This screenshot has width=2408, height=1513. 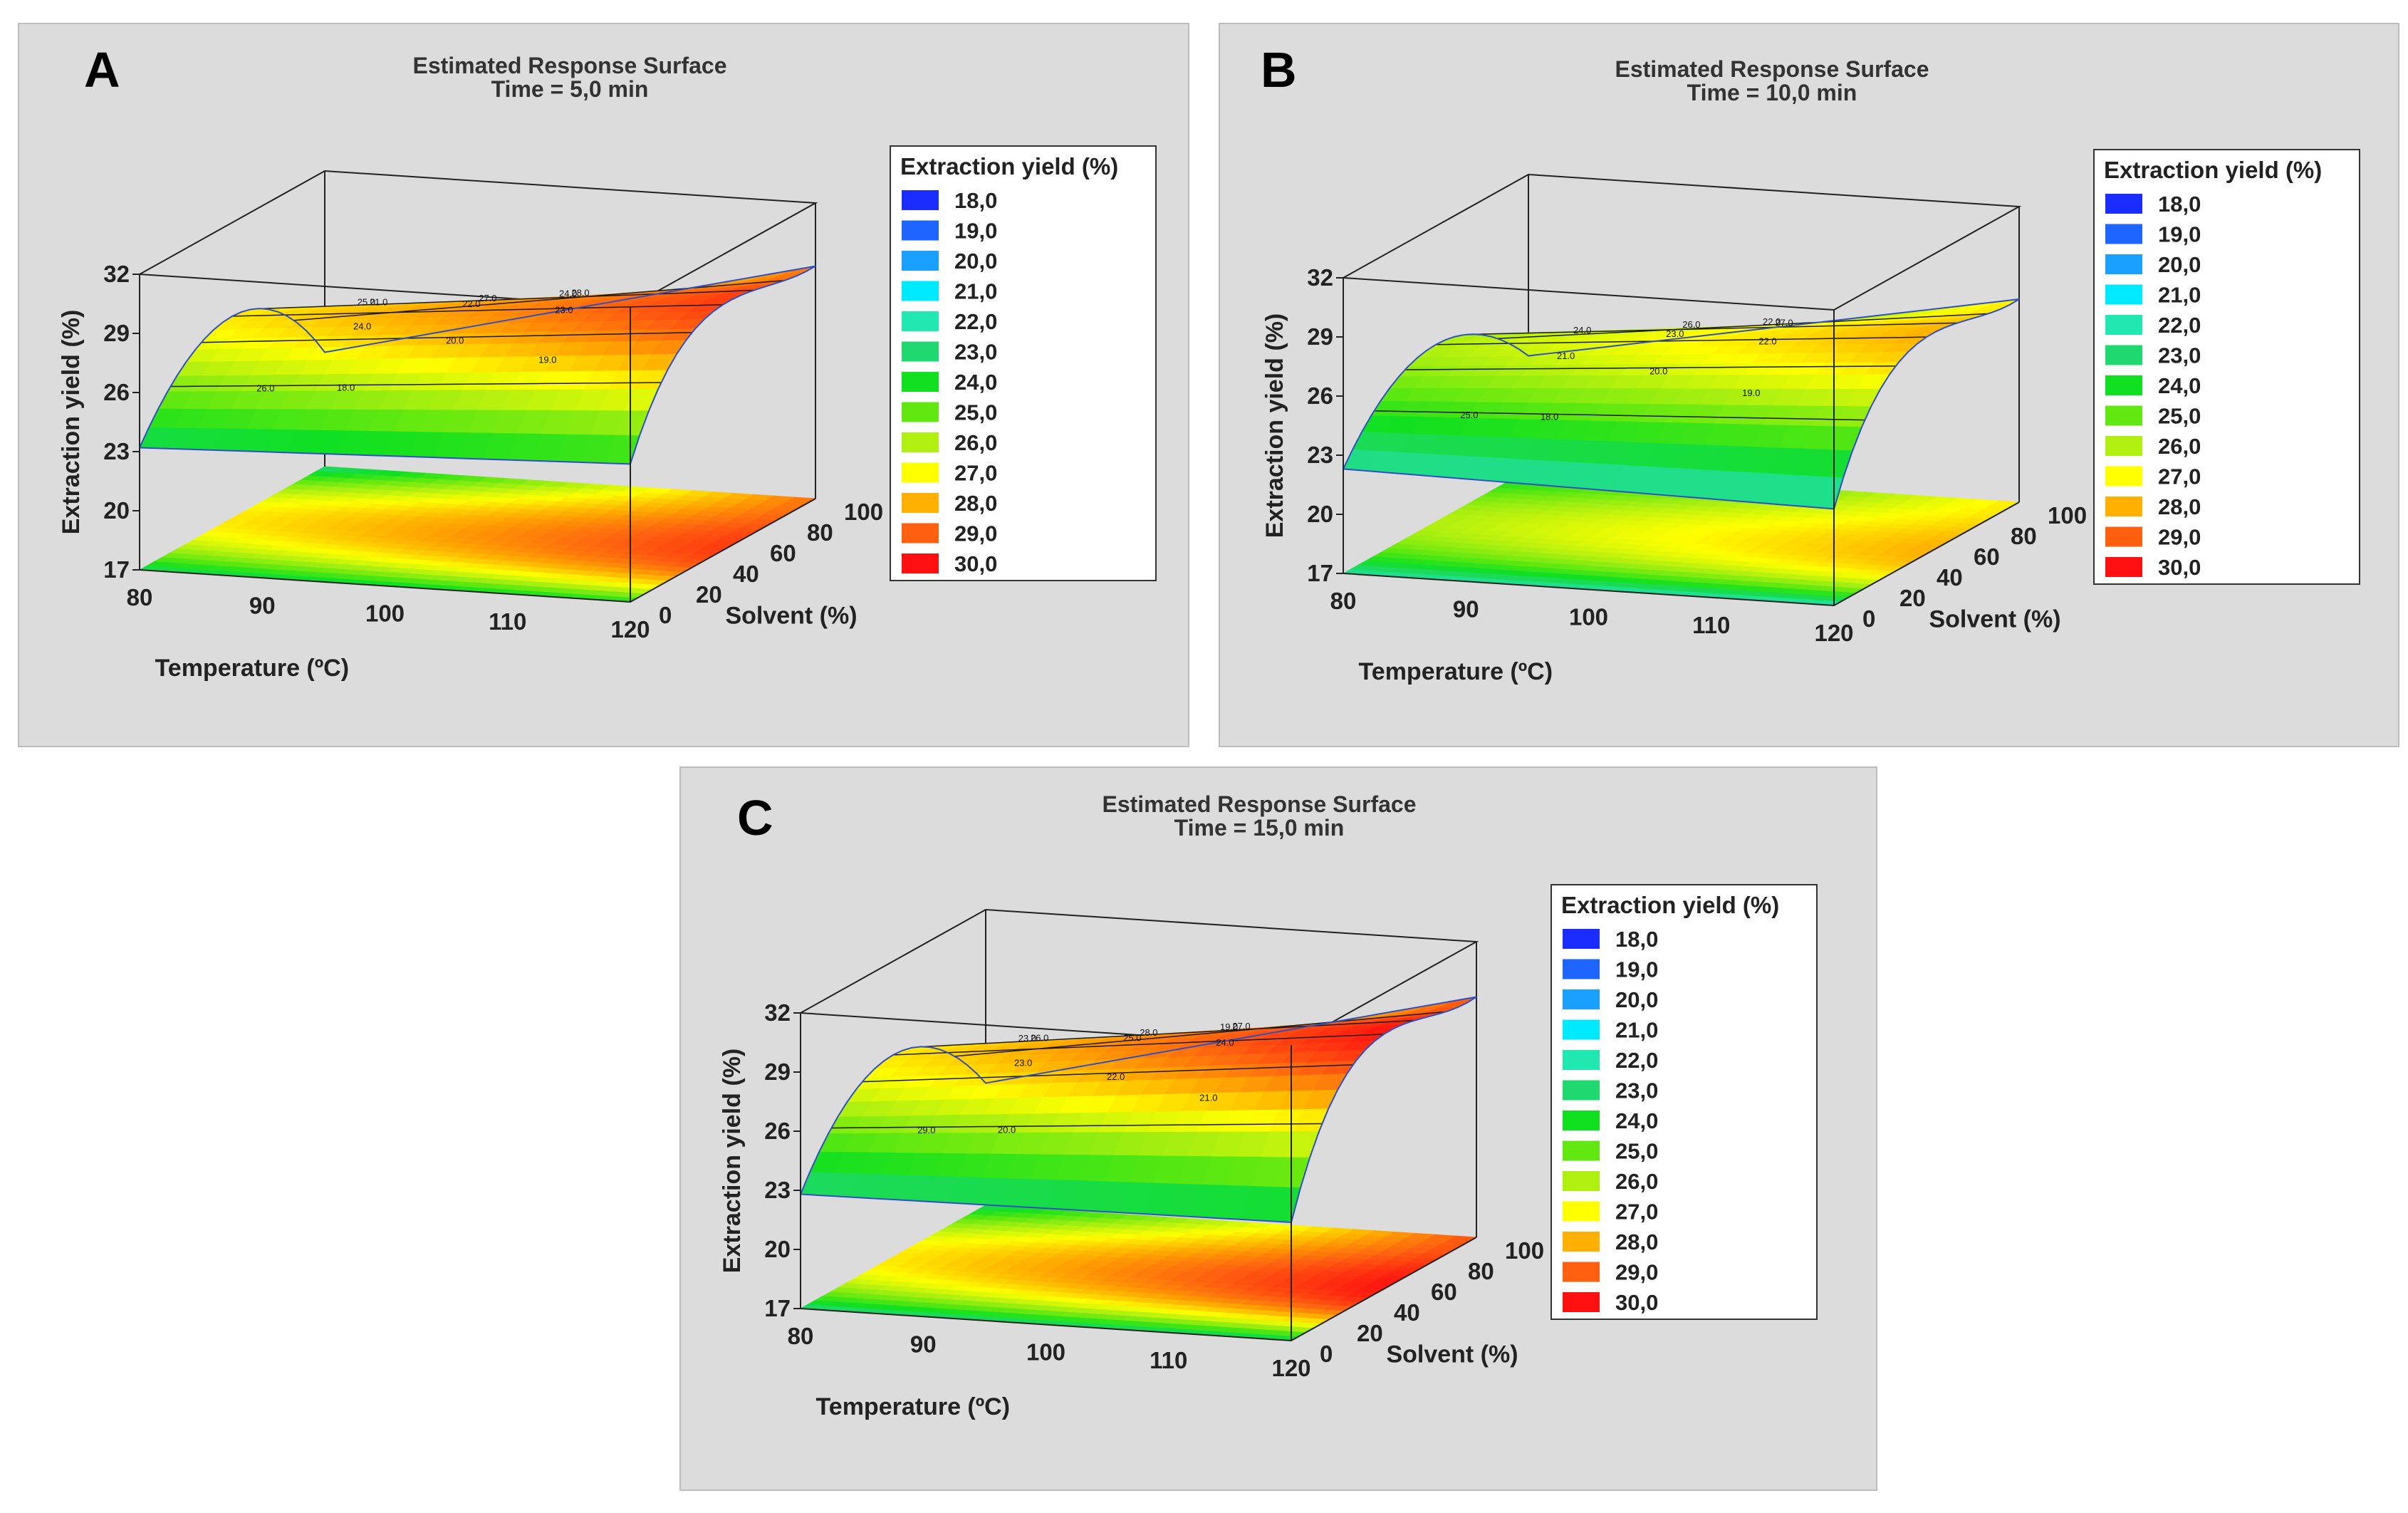 I want to click on legend-label: 18,0, so click(x=2179, y=205).